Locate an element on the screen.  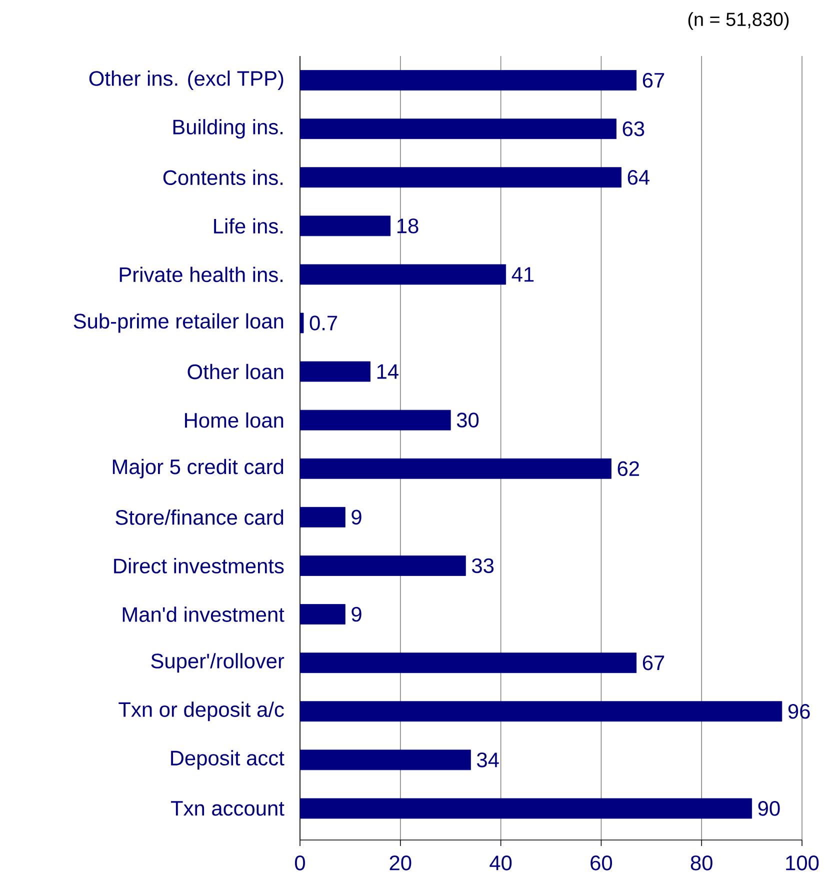
y-tick-label: Life ins. is located at coordinates (248, 226).